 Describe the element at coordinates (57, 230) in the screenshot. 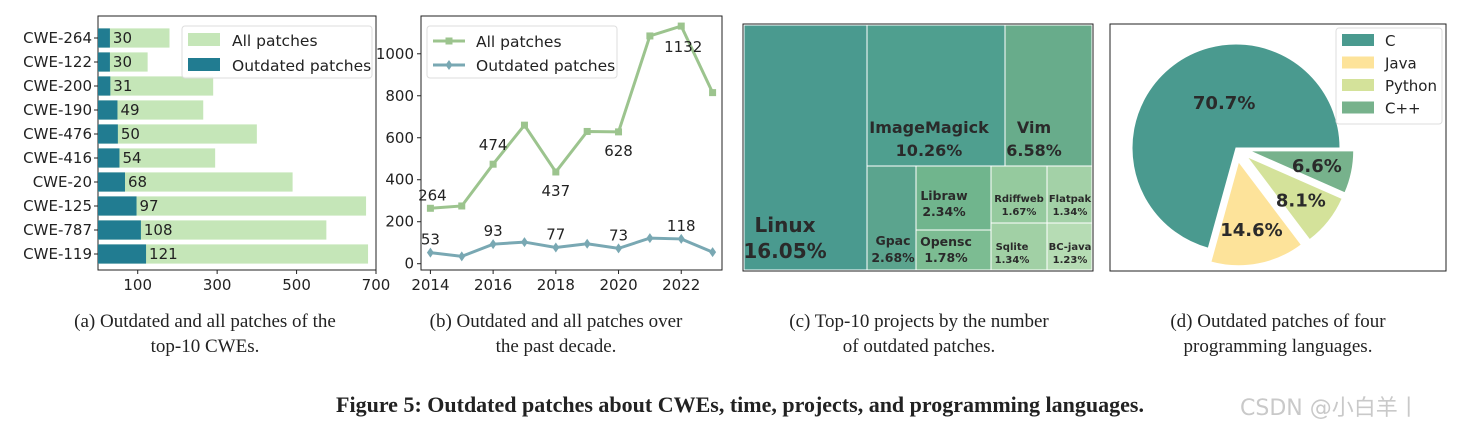

I see `y-tick-label: CWE-787` at that location.